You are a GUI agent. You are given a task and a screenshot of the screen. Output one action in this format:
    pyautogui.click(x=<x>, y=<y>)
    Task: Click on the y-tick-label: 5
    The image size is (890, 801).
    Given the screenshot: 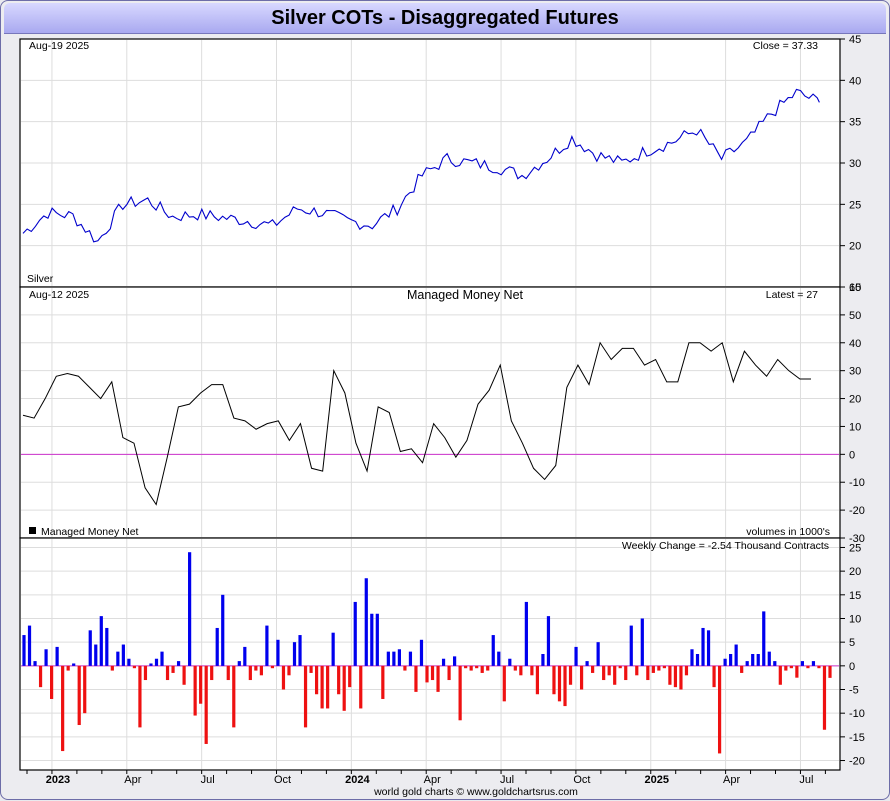 What is the action you would take?
    pyautogui.click(x=852, y=643)
    